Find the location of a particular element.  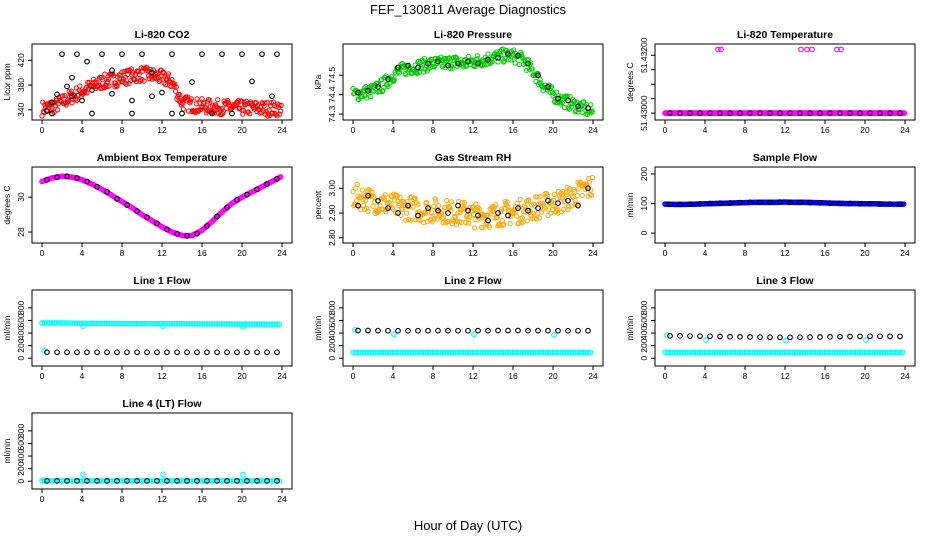

y-tick-label: 51.43000 is located at coordinates (644, 113).